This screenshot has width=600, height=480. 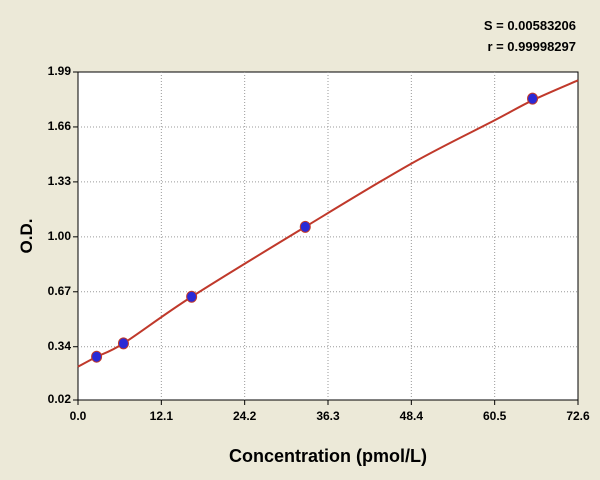 I want to click on x-tick-label: 48.4, so click(x=412, y=416).